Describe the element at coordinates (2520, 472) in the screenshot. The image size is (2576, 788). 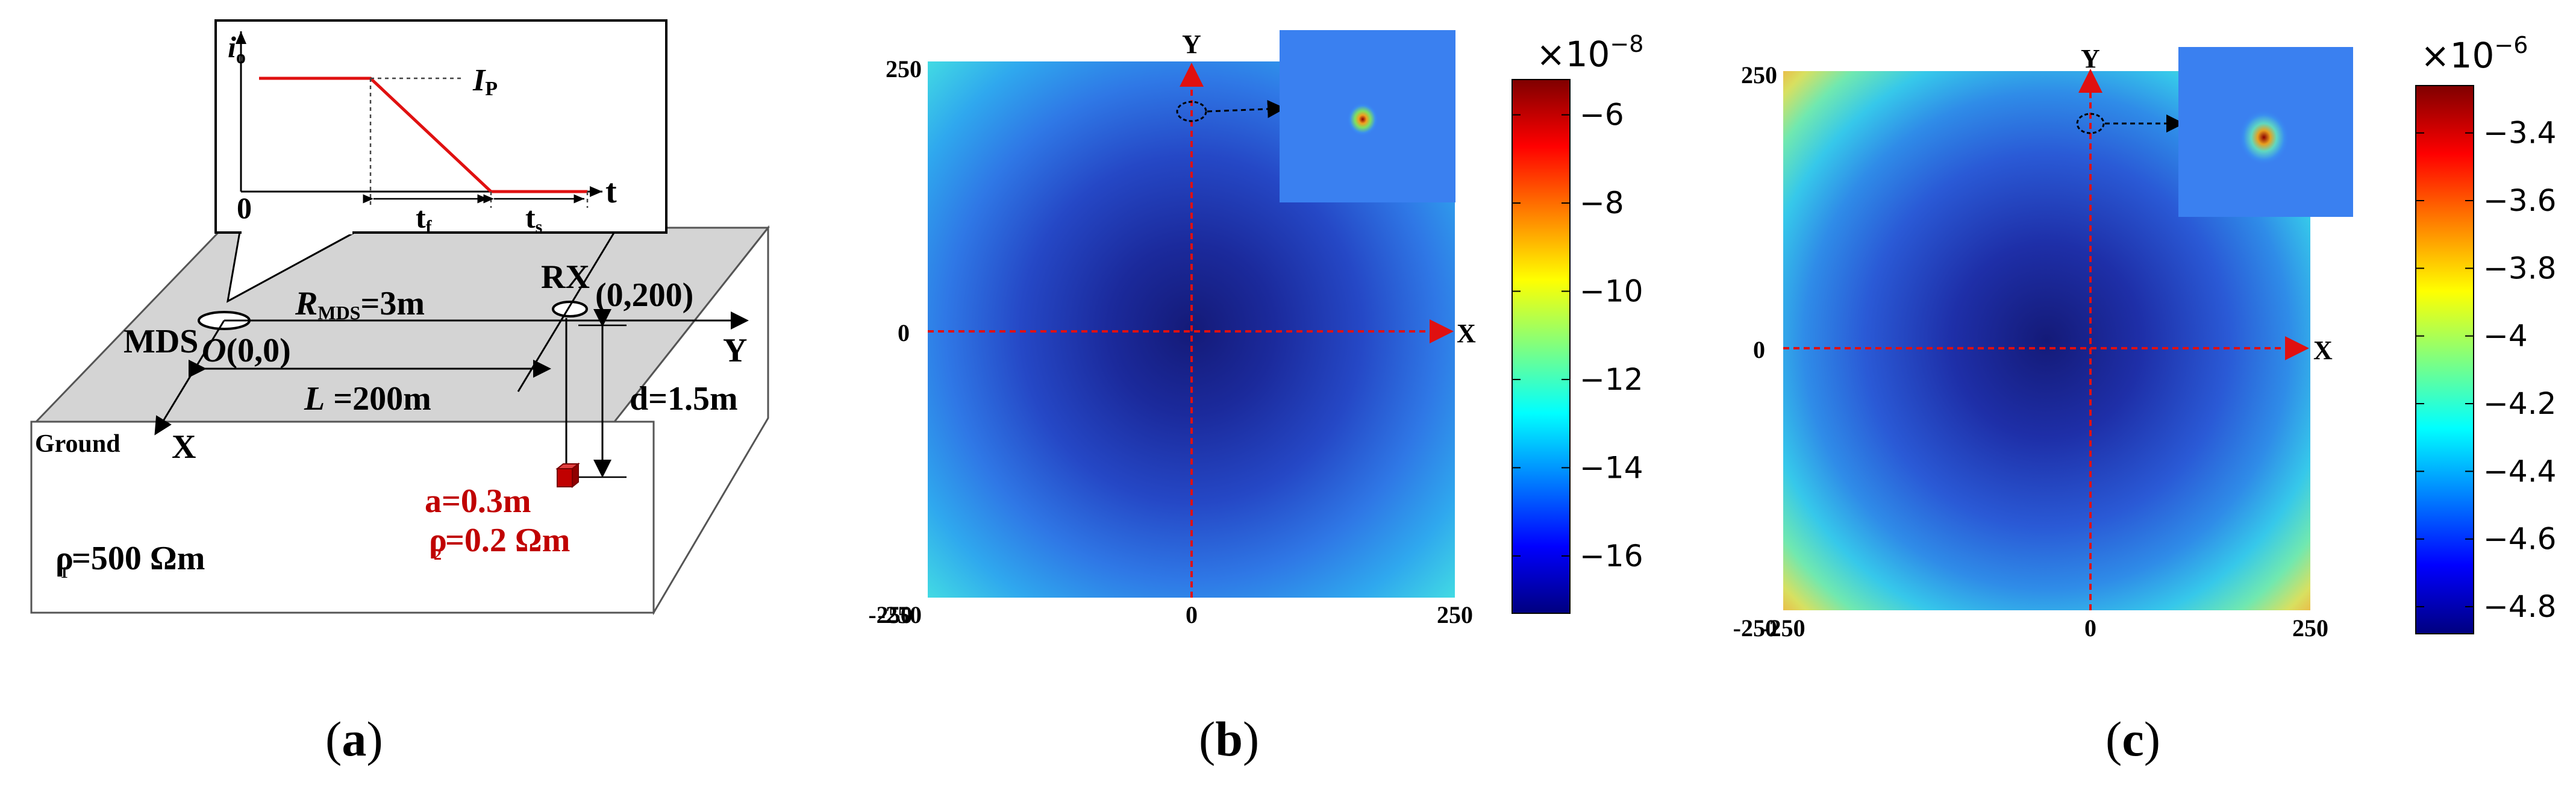
I see `colorbar-tick-label: −4.4` at that location.